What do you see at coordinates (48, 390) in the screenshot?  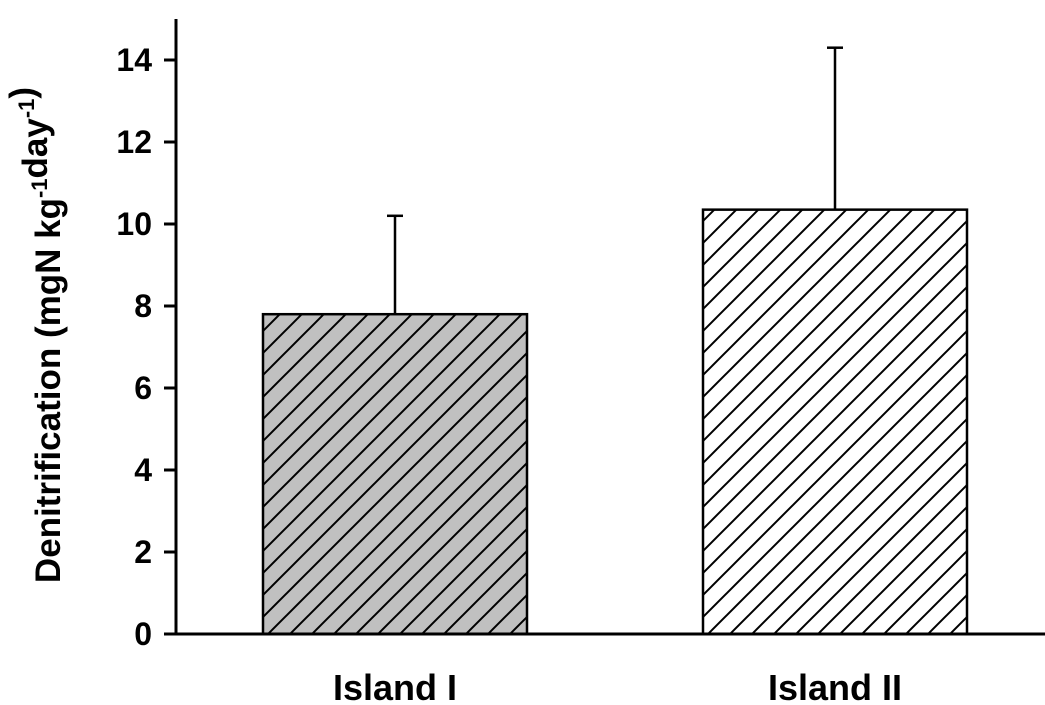 I see `y-axis-title-text: Denitrification (mgN kg` at bounding box center [48, 390].